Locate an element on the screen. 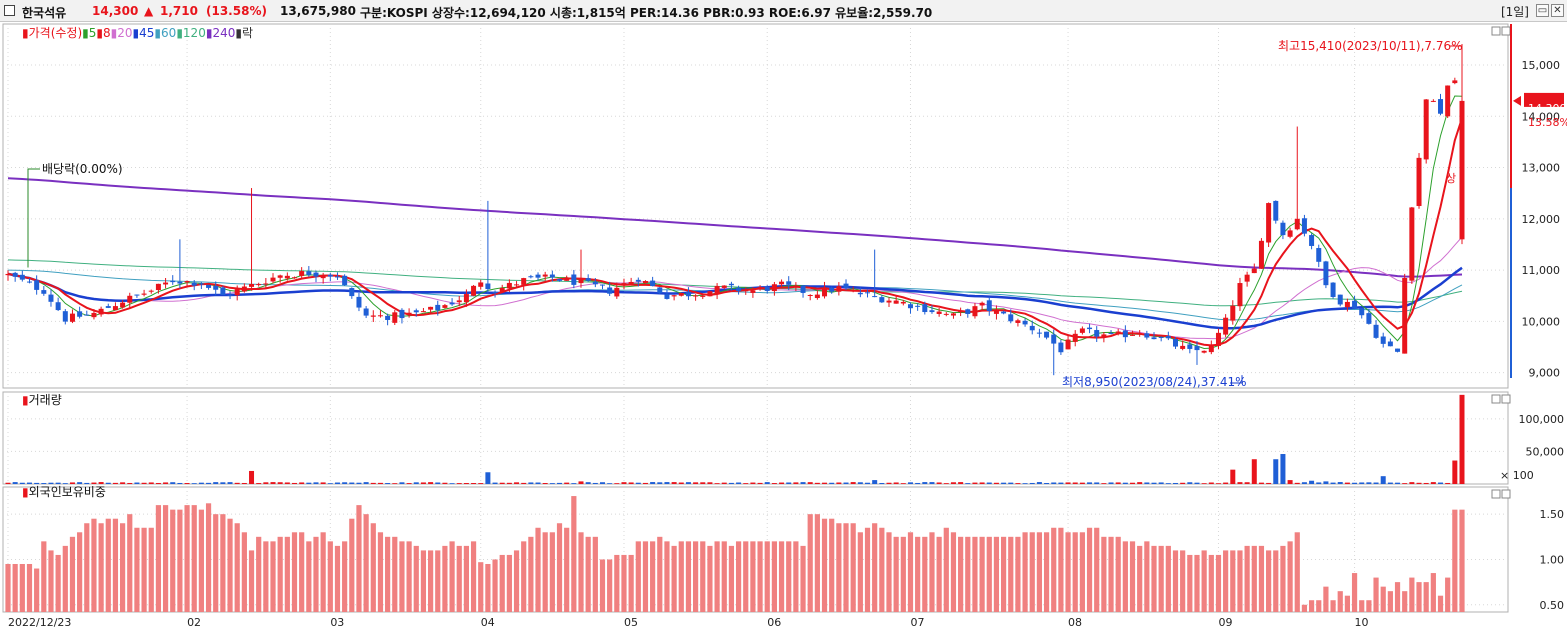 The height and width of the screenshot is (630, 1567). restore-icon: ▭ is located at coordinates (1542, 10).